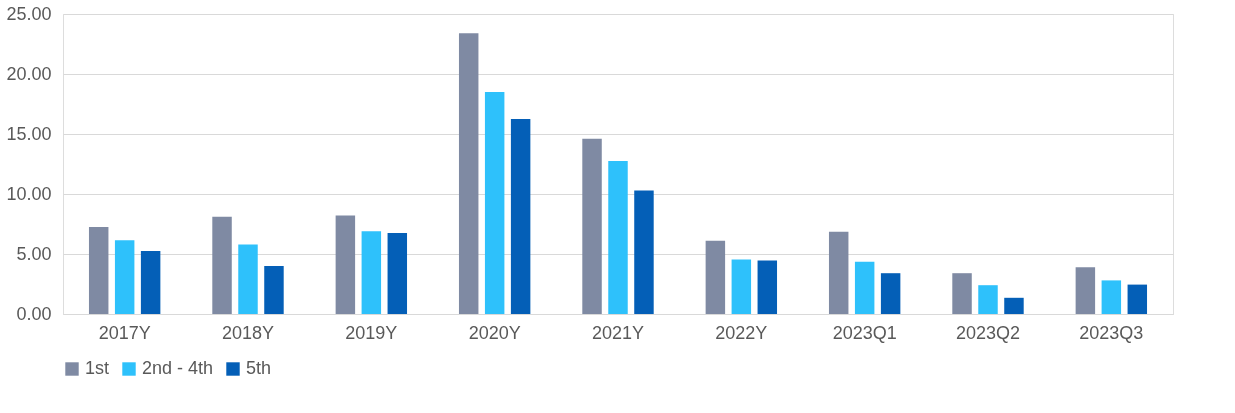  Describe the element at coordinates (248, 332) in the screenshot. I see `x-tick-label: 2018Y` at that location.